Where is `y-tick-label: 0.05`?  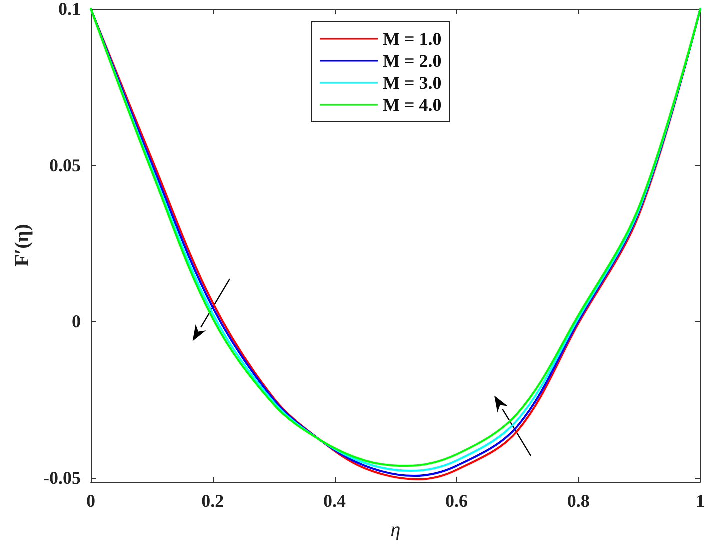
y-tick-label: 0.05 is located at coordinates (65, 165).